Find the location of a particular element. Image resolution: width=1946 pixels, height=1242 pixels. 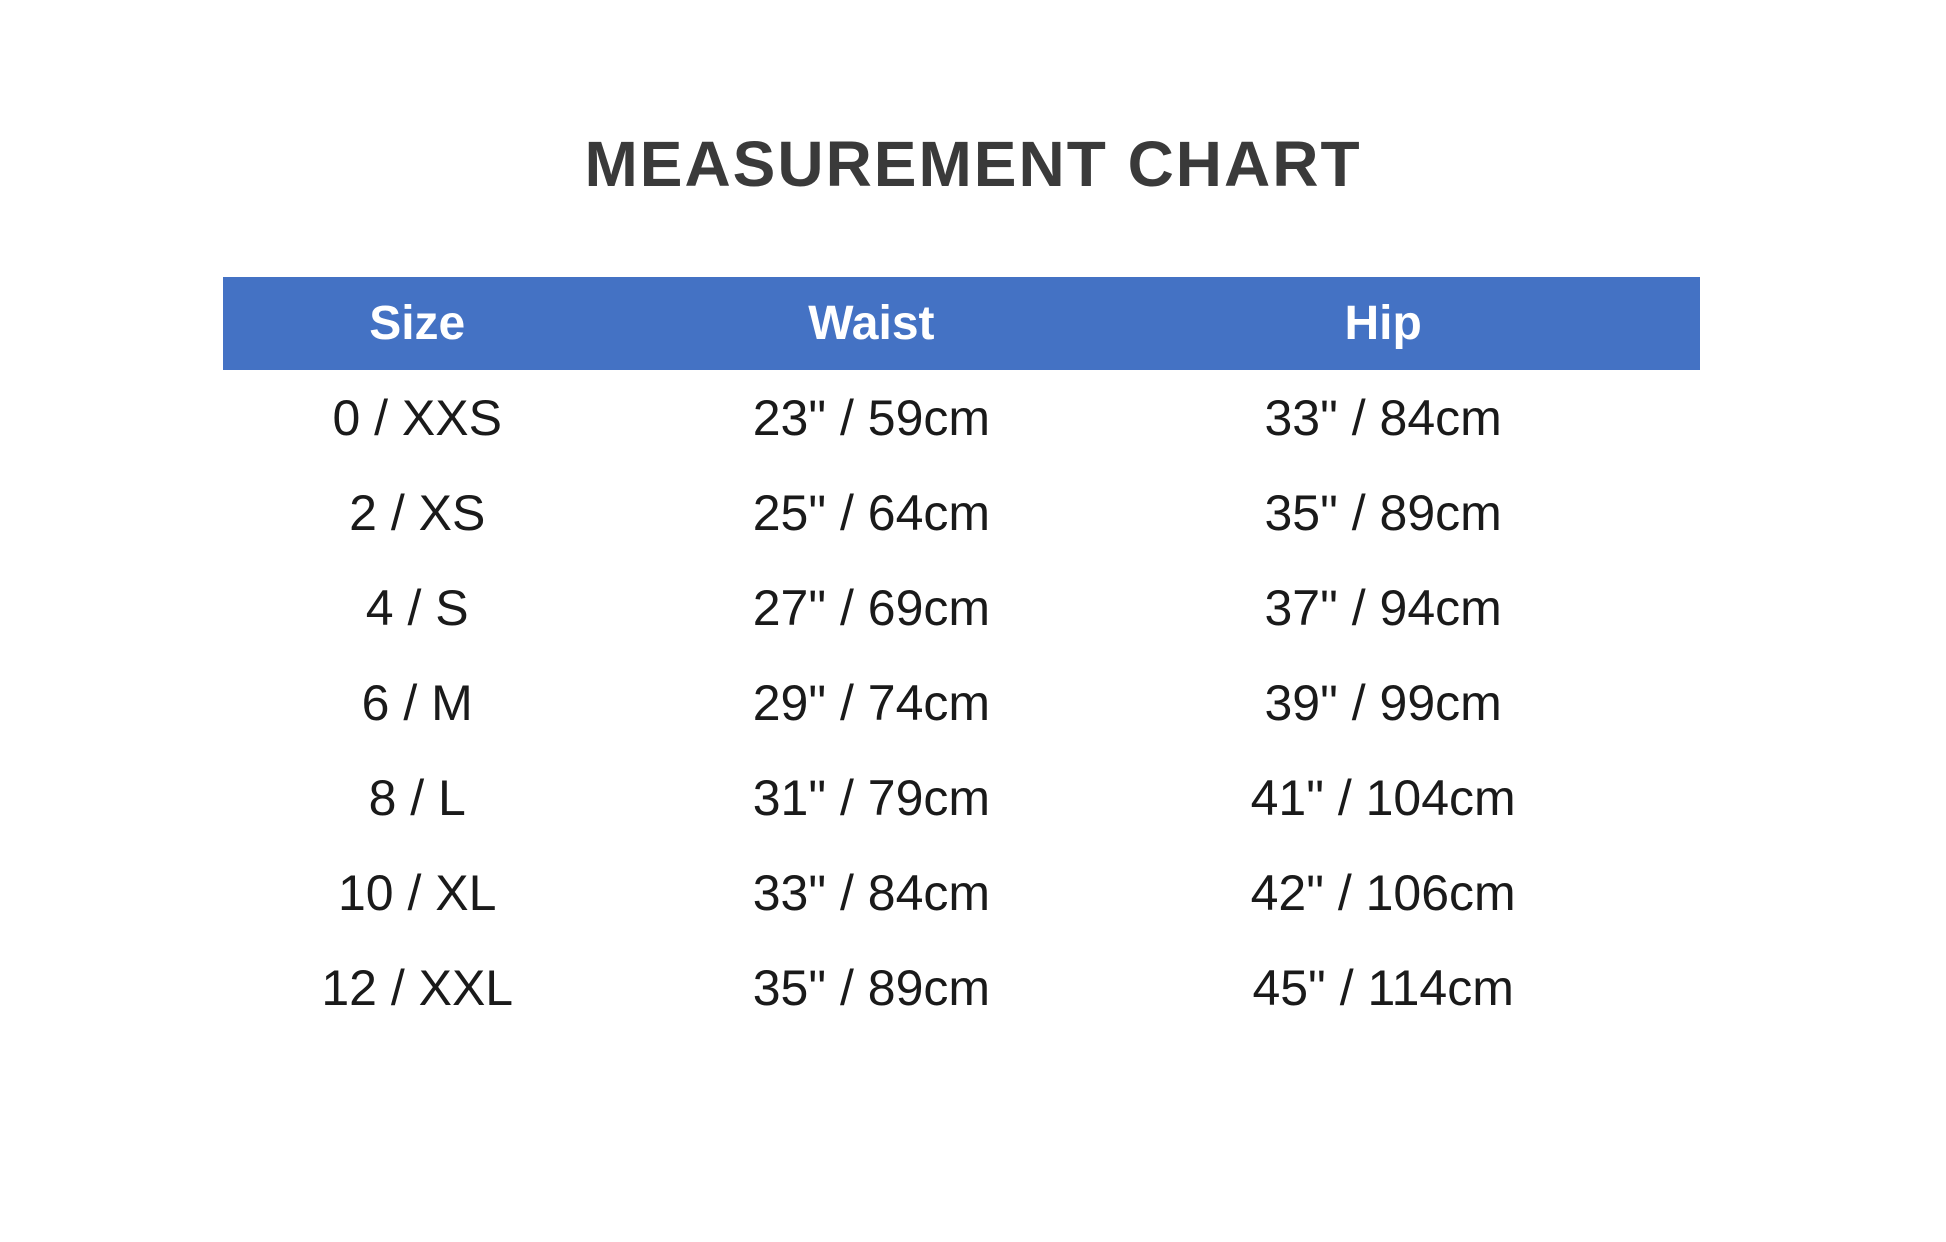

cell-waist: 27" / 69cm is located at coordinates (871, 607).